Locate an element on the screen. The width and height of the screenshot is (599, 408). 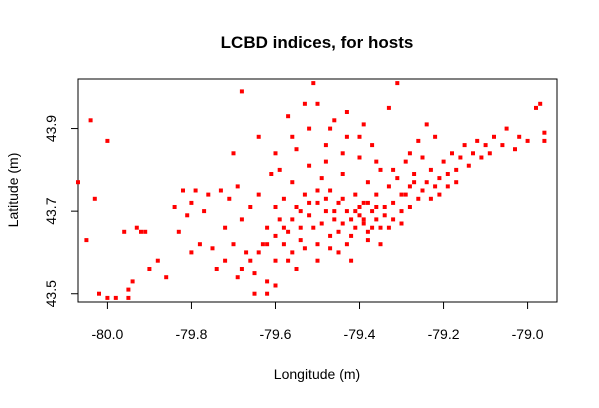
y-axis: 43.5 43.7 43.9 is located at coordinates (60, 211).